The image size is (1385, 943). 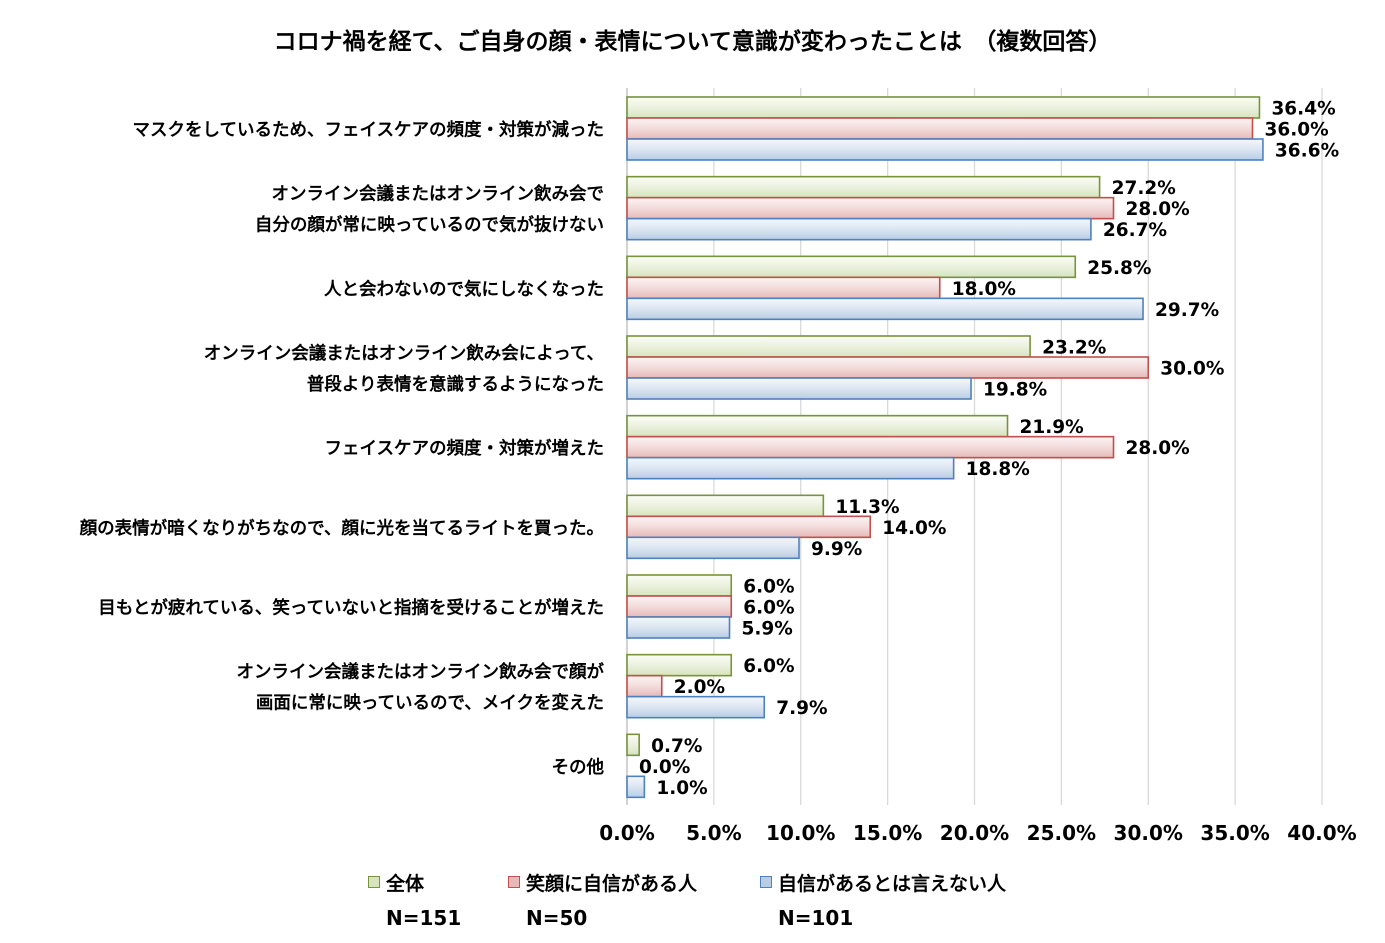 I want to click on x-tick-label: 5.0%, so click(x=713, y=833).